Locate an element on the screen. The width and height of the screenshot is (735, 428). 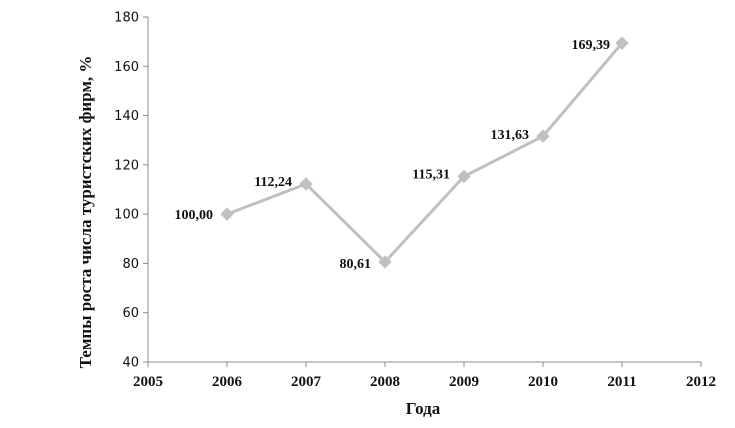
x-tick-label: 2012 is located at coordinates (701, 382).